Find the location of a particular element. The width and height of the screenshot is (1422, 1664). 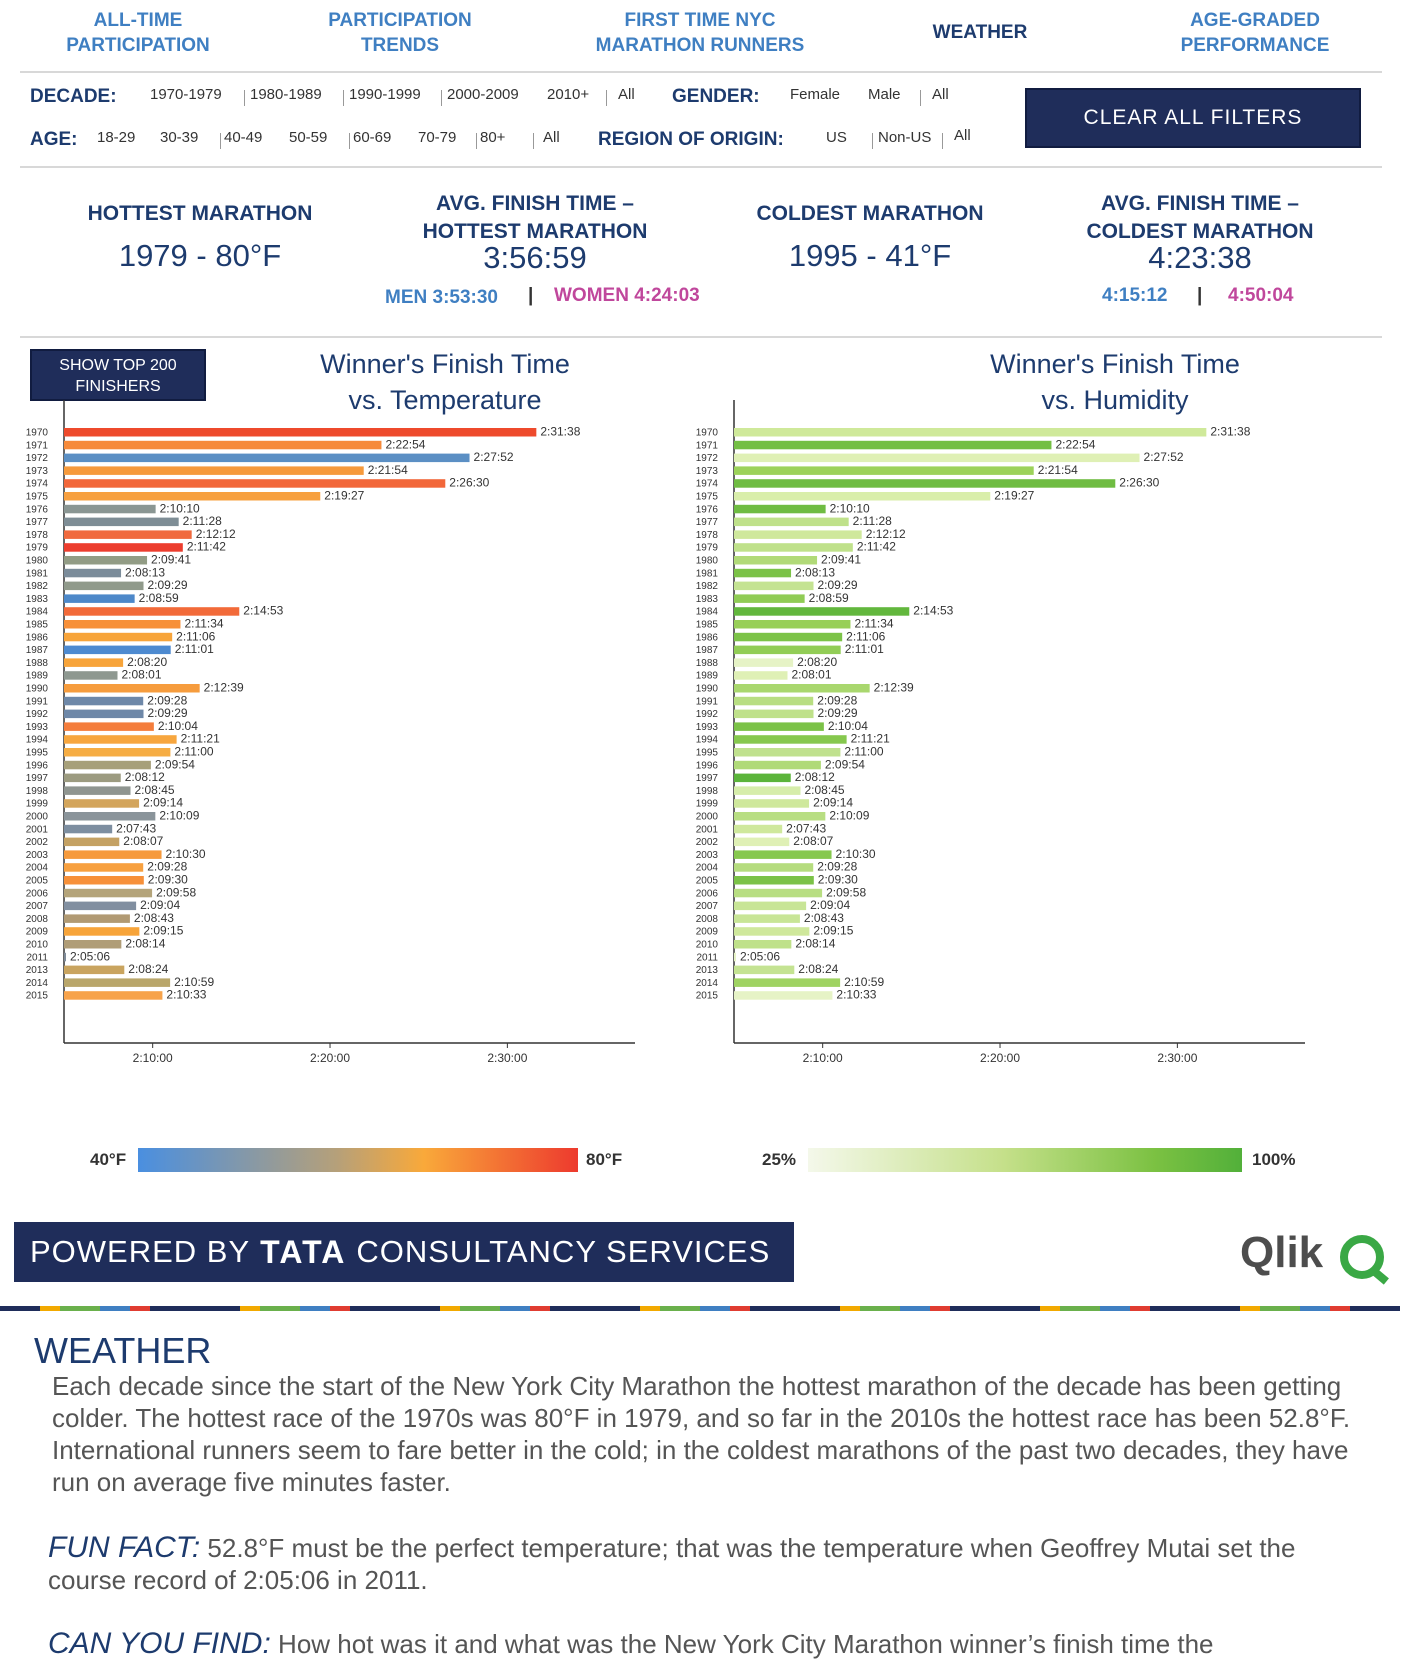

decade-option: 1980-1989 is located at coordinates (286, 94).